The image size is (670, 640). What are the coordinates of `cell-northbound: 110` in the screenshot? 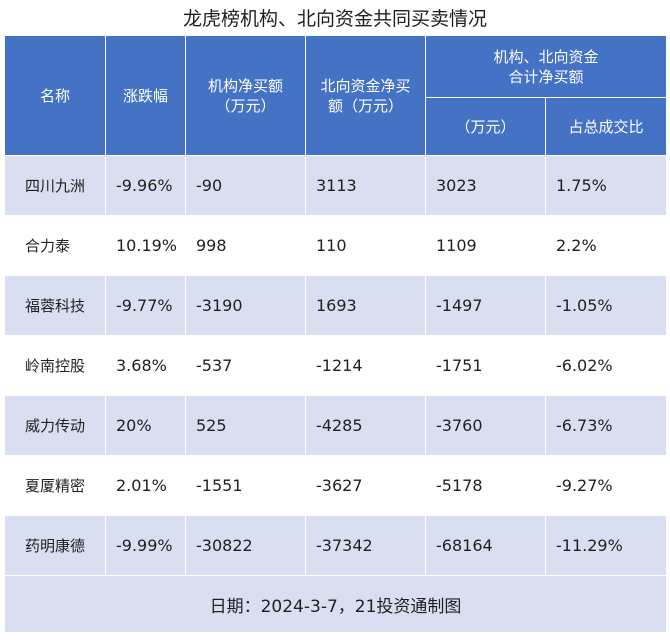 It's located at (365, 245).